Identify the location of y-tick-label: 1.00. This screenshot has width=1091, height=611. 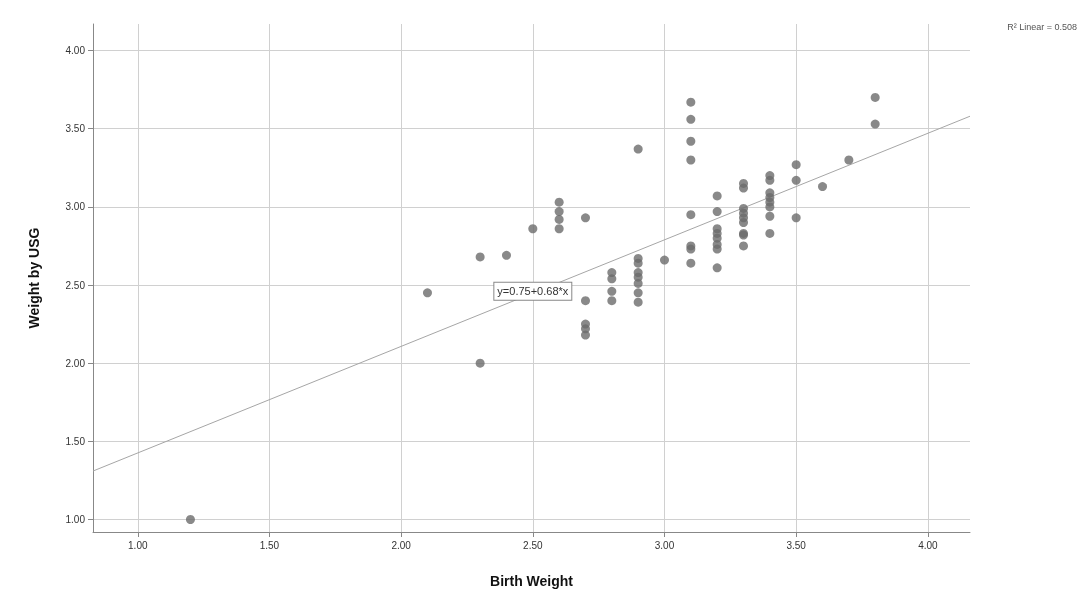
(75, 519).